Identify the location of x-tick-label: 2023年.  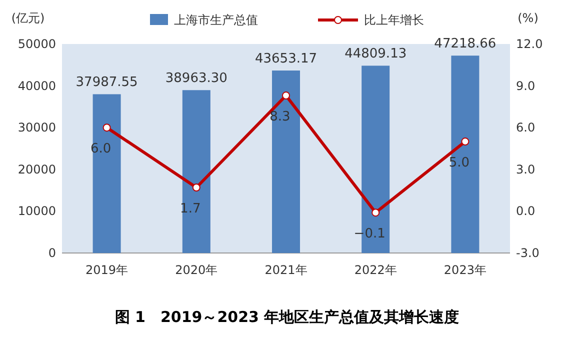
(465, 270).